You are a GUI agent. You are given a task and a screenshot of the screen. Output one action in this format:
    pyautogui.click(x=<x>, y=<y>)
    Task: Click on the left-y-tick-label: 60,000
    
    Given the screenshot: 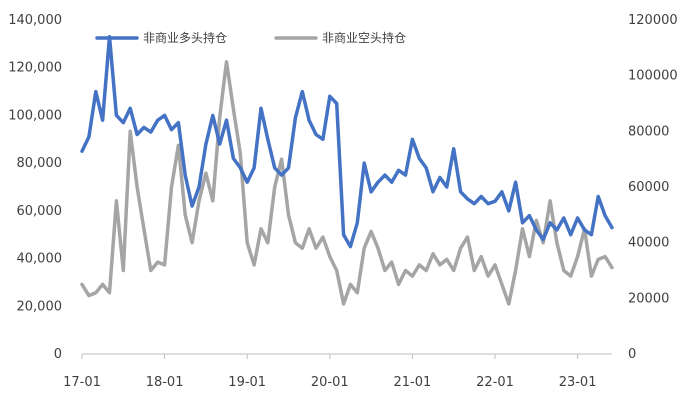 What is the action you would take?
    pyautogui.click(x=40, y=211)
    